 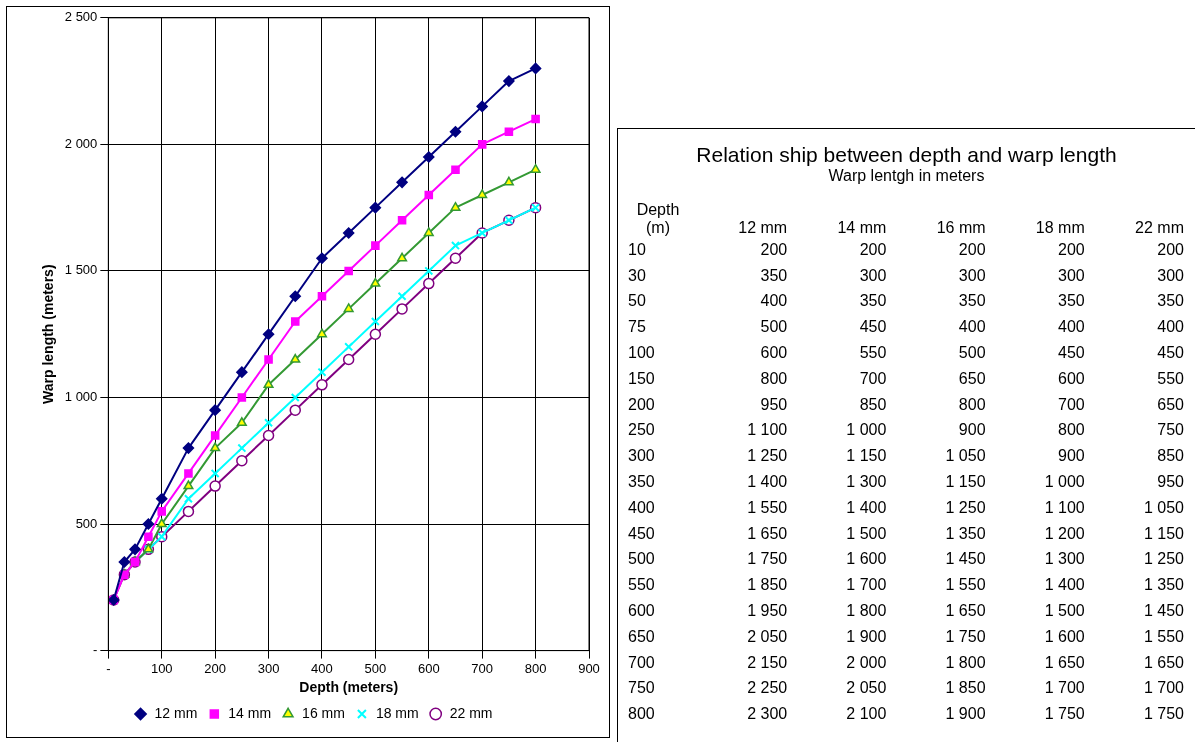 I want to click on data-label: 750, so click(x=1170, y=430).